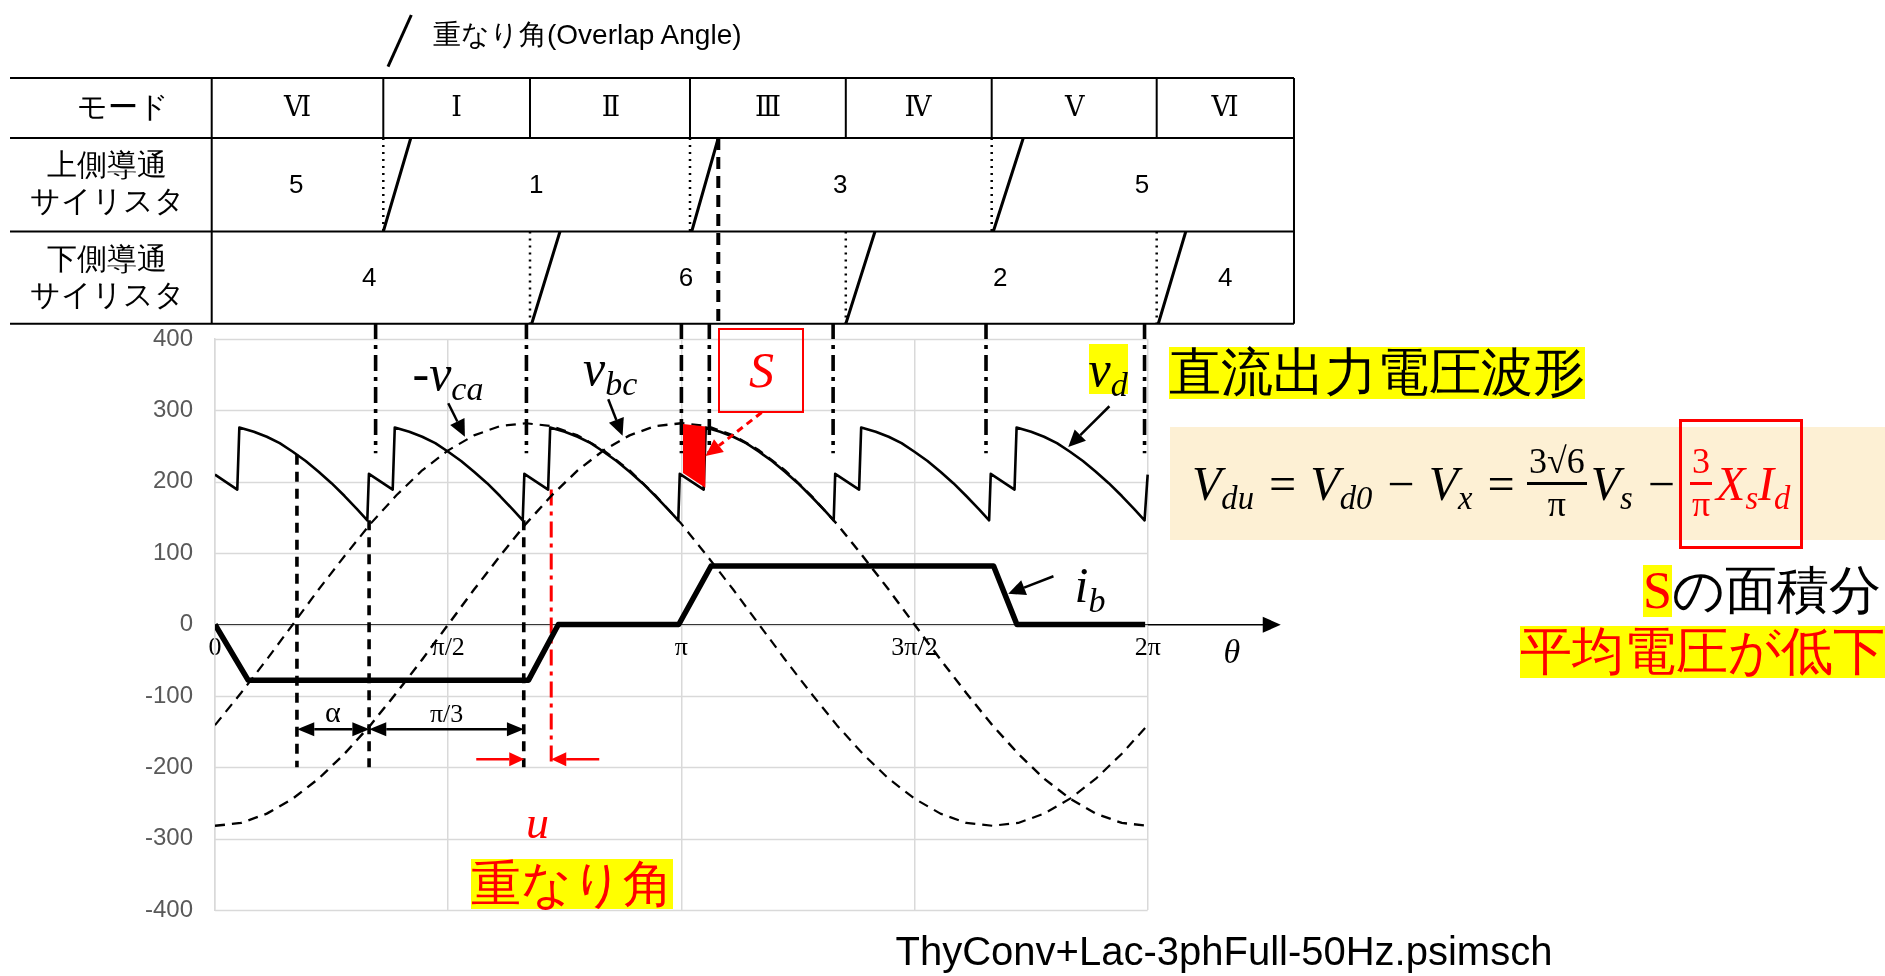 The image size is (1885, 976). I want to click on text: Ⅰ, so click(456, 107).